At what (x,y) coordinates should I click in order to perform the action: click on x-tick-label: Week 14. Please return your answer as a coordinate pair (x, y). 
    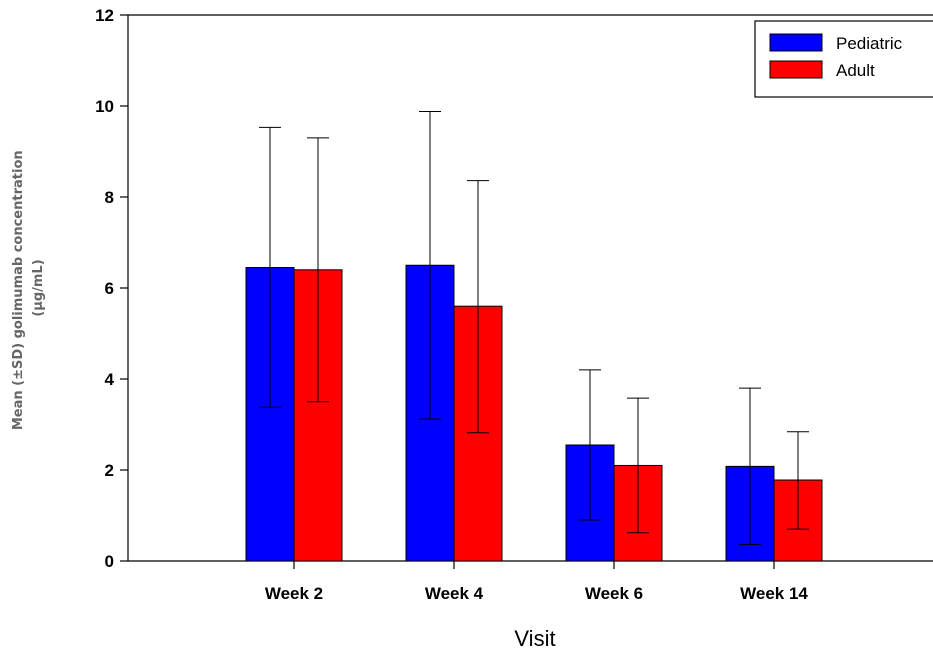
    Looking at the image, I should click on (774, 593).